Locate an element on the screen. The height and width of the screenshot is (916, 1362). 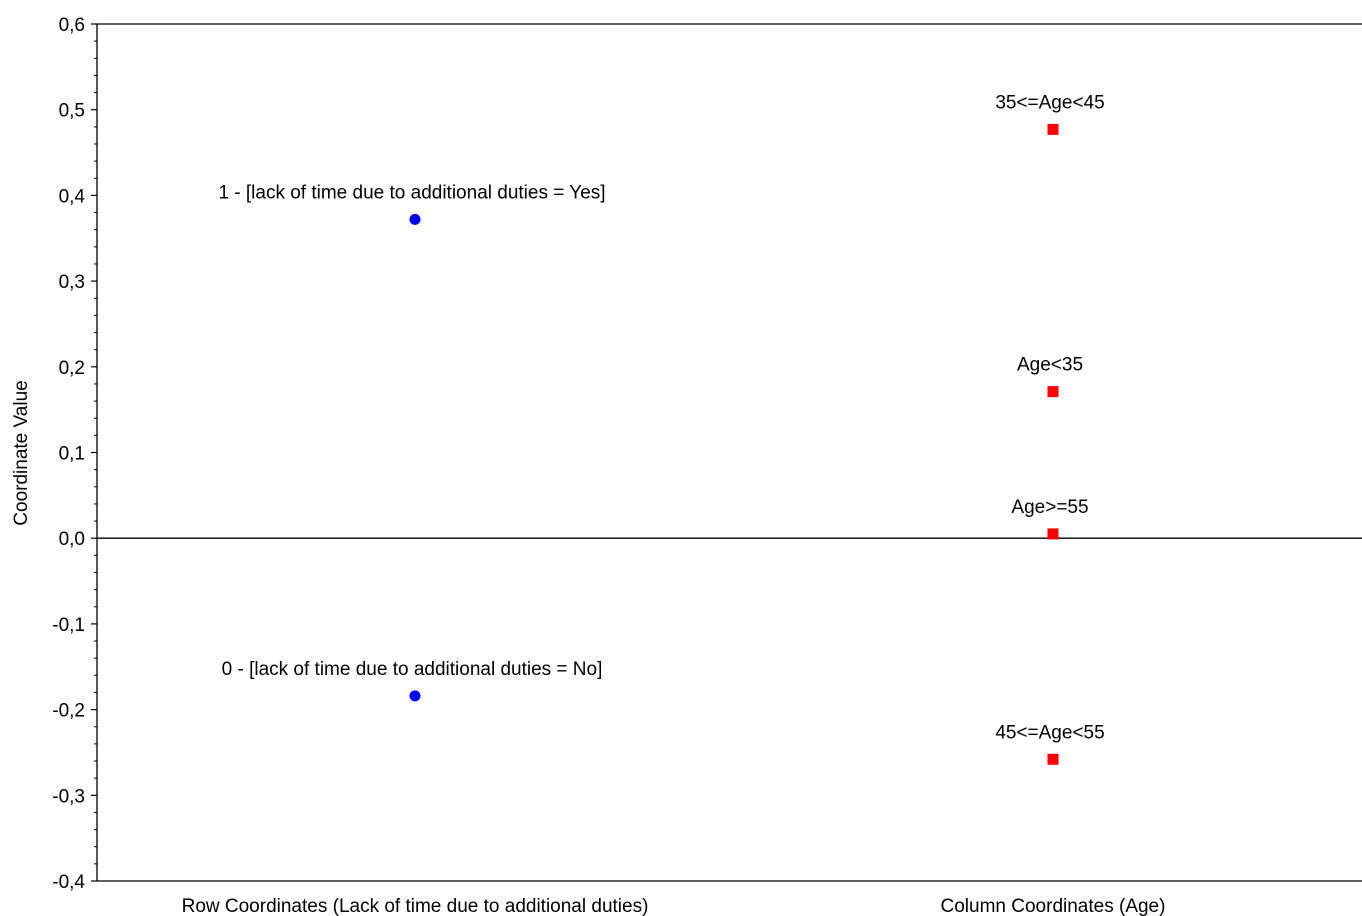
y-tick-label: -0,1 is located at coordinates (68, 625).